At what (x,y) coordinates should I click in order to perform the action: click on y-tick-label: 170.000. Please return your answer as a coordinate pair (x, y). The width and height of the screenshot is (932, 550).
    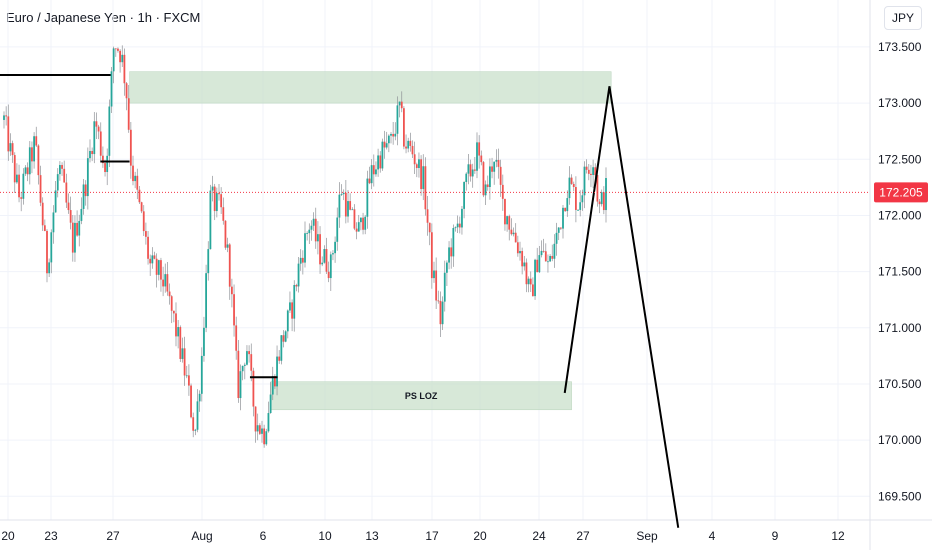
    Looking at the image, I should click on (900, 440).